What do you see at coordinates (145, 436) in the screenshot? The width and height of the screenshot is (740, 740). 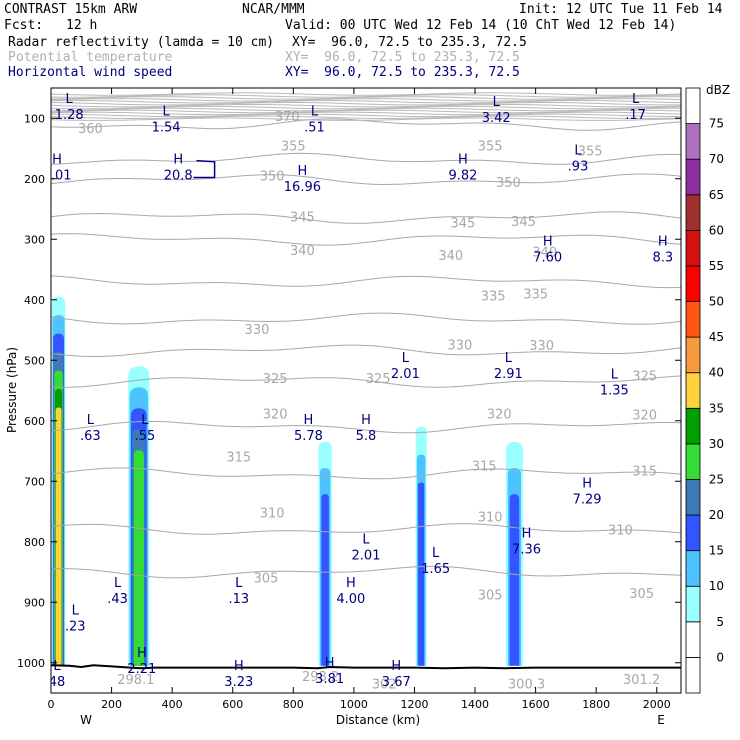 I see `wind-extreme-value: .55` at bounding box center [145, 436].